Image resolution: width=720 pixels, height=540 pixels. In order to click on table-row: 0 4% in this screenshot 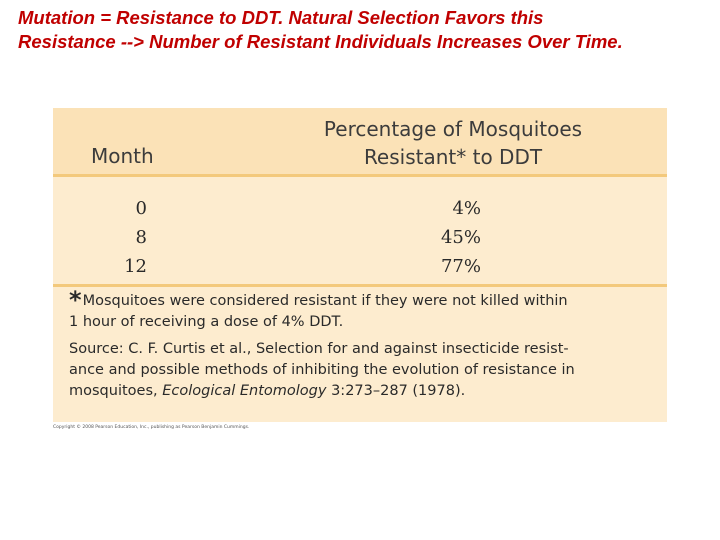, I will do `click(360, 208)`.